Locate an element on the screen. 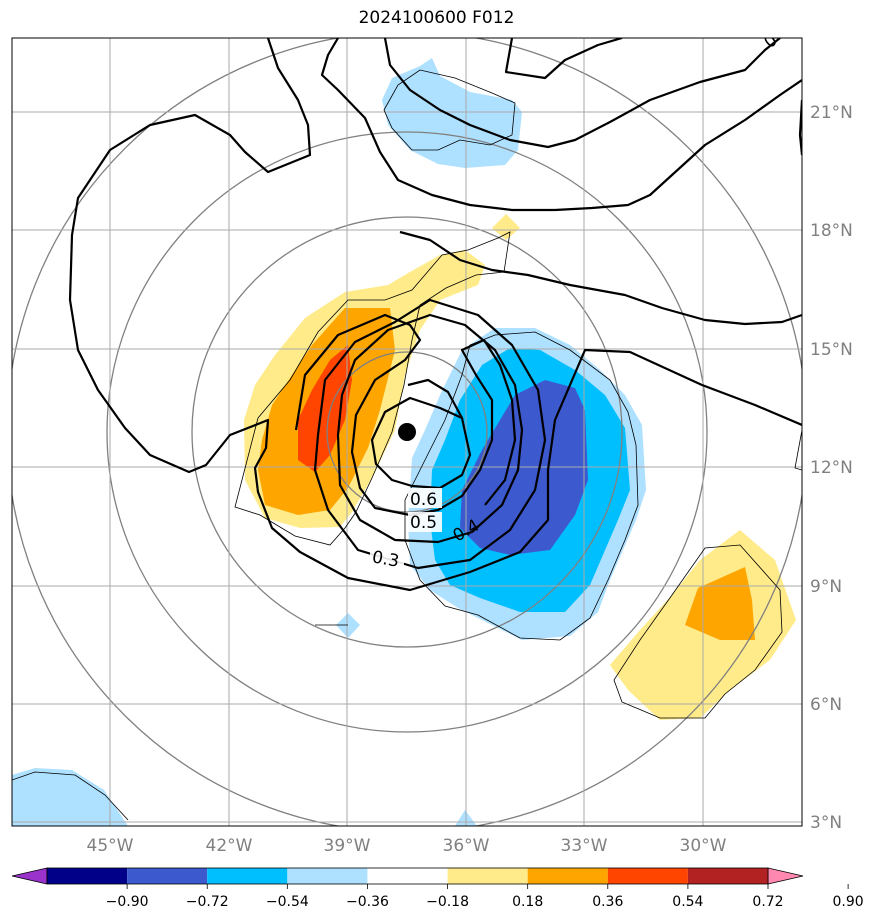  colorbar-label: −0.90 is located at coordinates (127, 902).